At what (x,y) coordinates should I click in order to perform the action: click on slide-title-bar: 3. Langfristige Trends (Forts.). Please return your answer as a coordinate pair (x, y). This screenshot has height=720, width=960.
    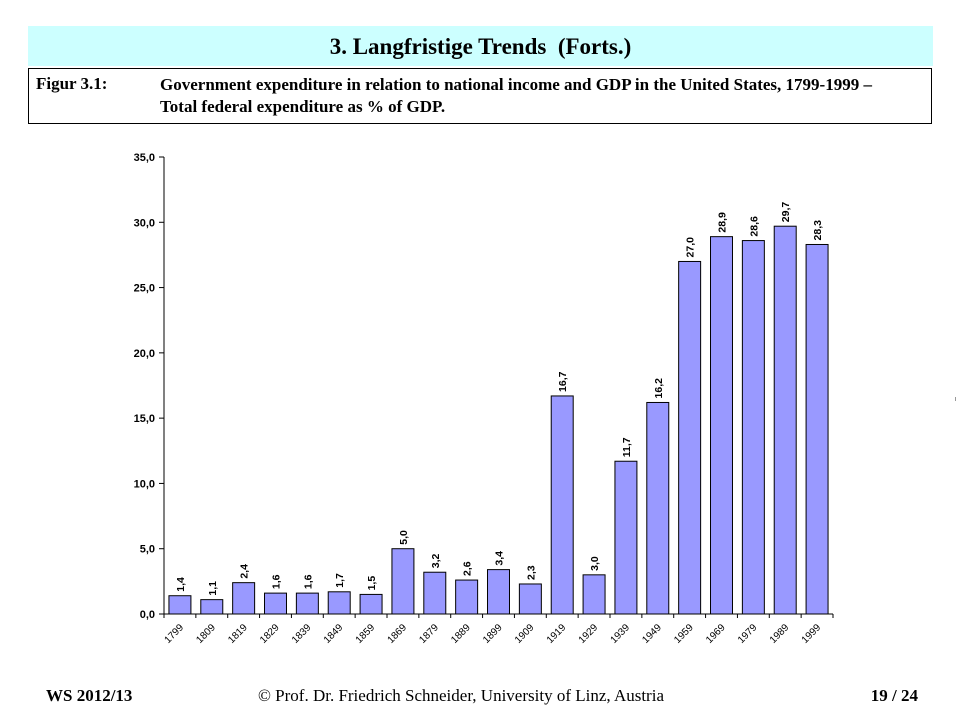
    Looking at the image, I should click on (480, 46).